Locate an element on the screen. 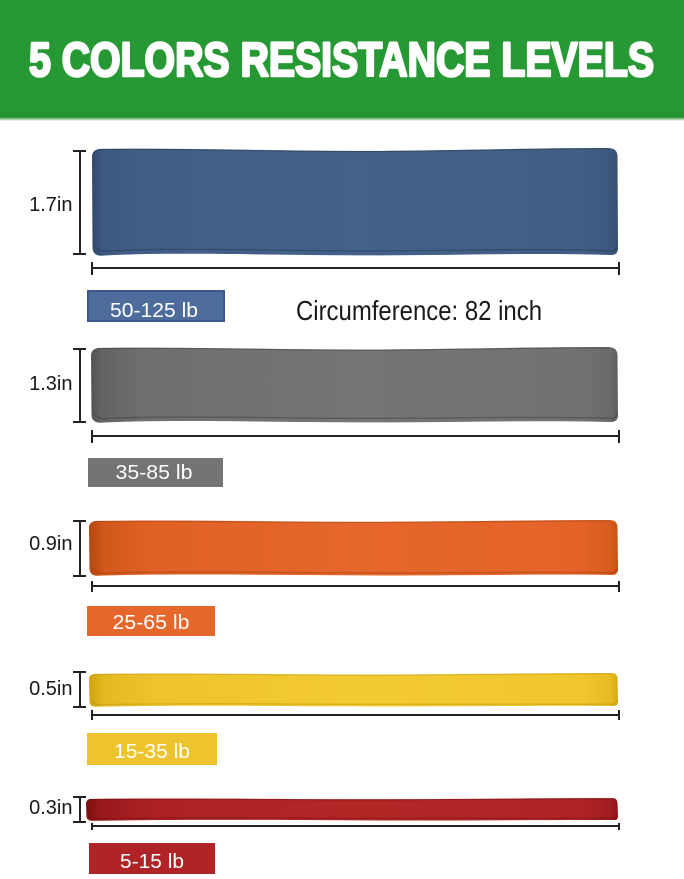  svg-text: 50-125 lb is located at coordinates (154, 311).